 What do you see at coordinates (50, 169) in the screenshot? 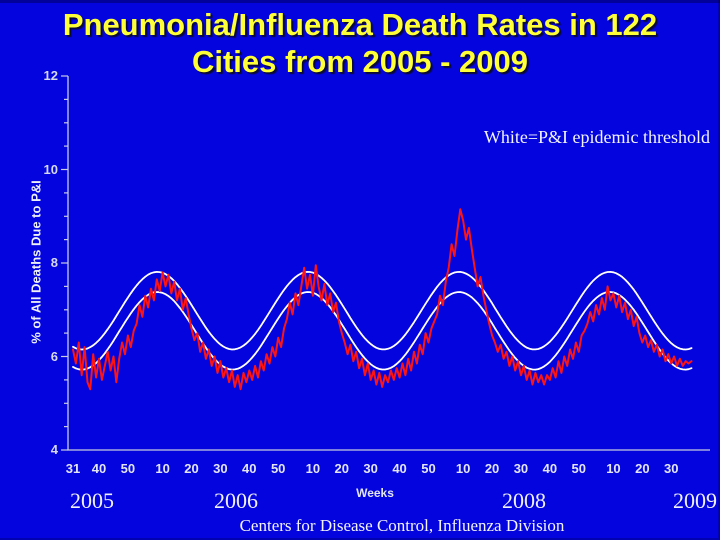
I see `y-tick-label: 10` at bounding box center [50, 169].